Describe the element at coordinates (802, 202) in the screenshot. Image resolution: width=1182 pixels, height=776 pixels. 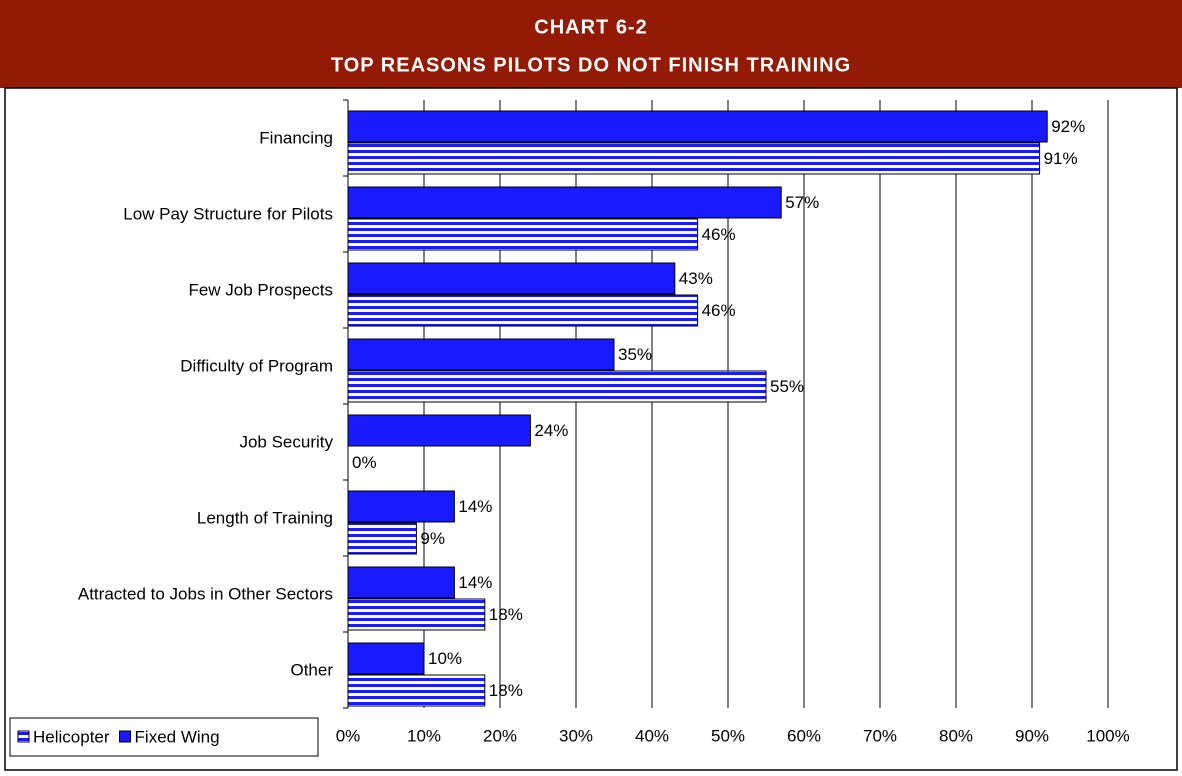
I see `value-label: 57%` at that location.